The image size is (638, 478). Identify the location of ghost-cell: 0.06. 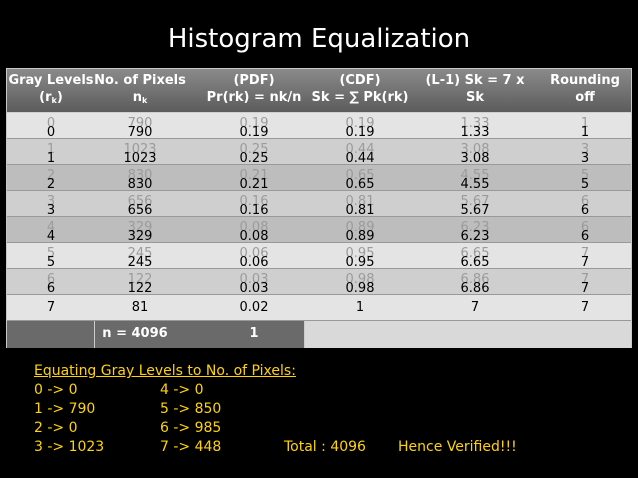
(254, 253).